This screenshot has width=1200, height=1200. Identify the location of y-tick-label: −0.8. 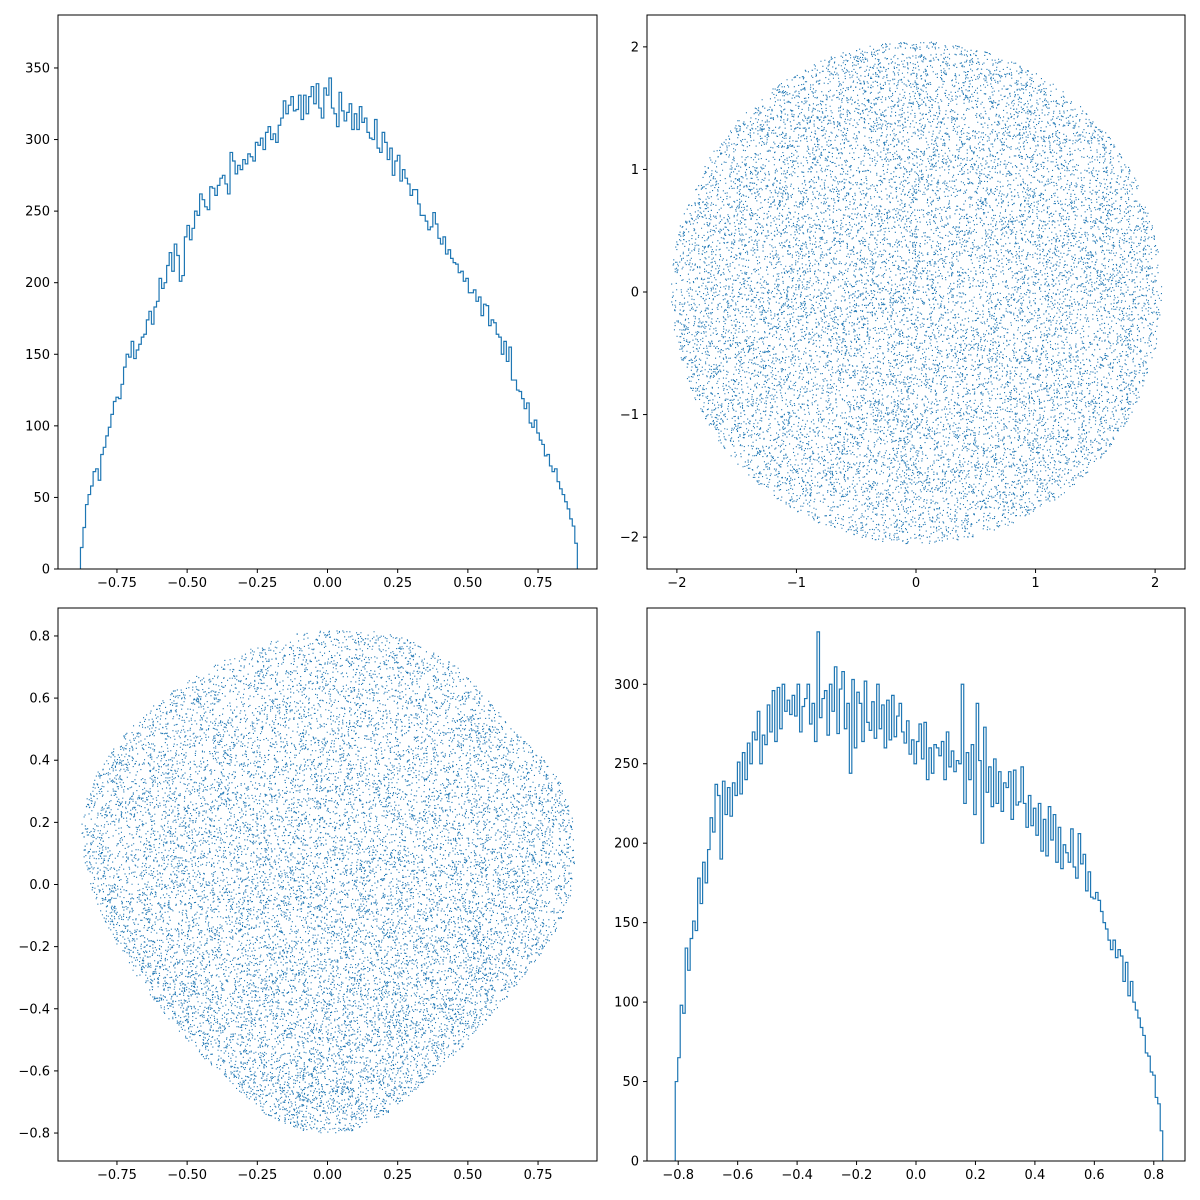
(34, 1134).